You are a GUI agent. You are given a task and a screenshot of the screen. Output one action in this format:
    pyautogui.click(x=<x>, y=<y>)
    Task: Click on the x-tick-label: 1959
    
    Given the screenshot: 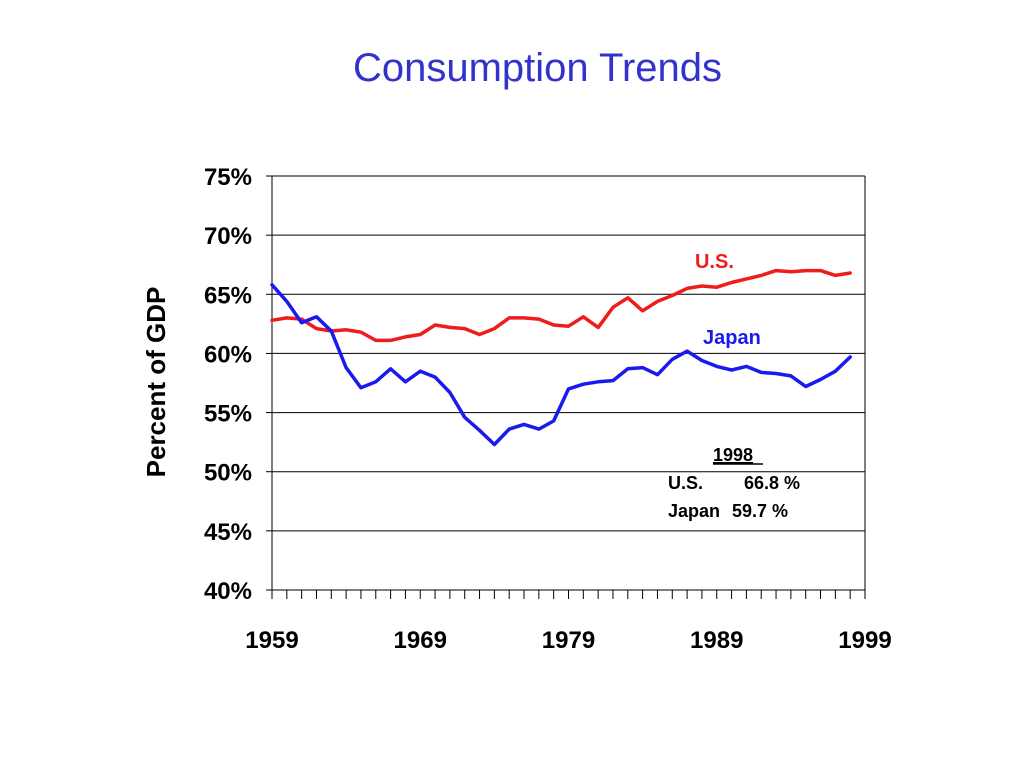 What is the action you would take?
    pyautogui.click(x=271, y=640)
    